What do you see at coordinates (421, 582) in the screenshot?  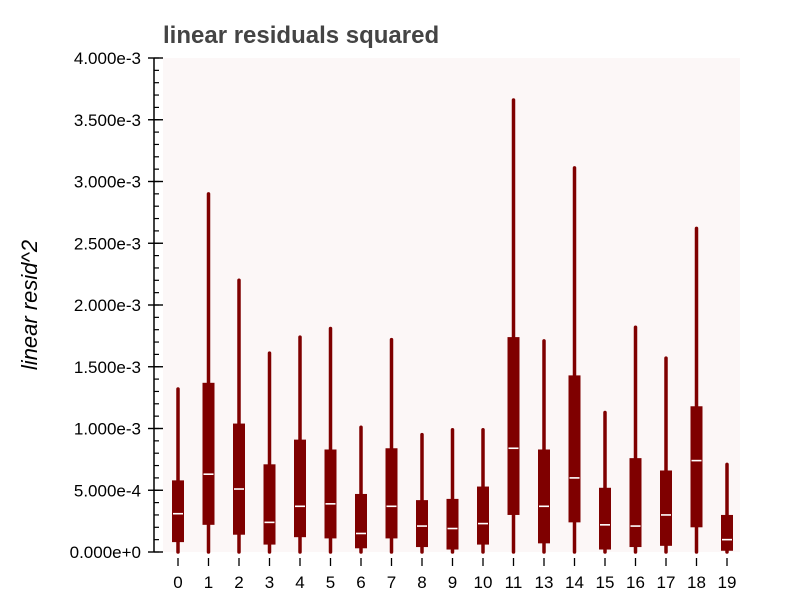 I see `x-tick-label: 8` at bounding box center [421, 582].